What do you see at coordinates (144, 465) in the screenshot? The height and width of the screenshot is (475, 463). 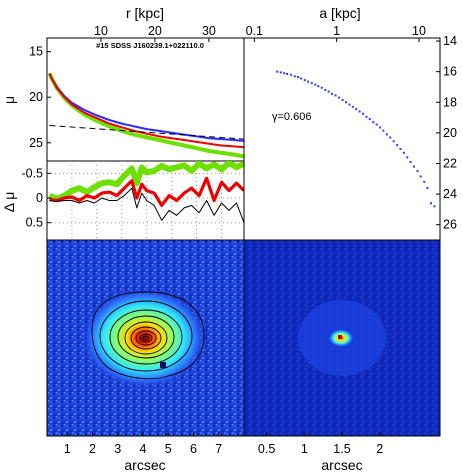 I see `galaxy-xlabel: arcsec` at bounding box center [144, 465].